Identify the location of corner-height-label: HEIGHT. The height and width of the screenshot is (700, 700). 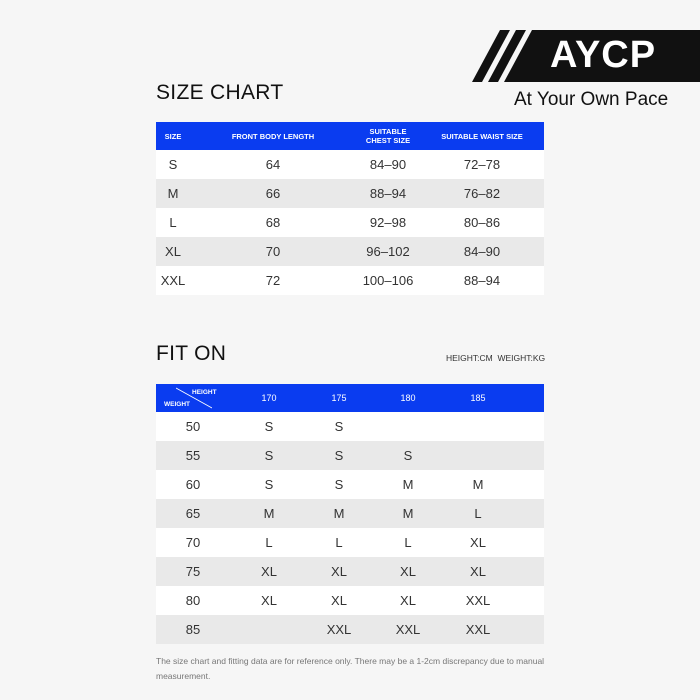
(204, 392).